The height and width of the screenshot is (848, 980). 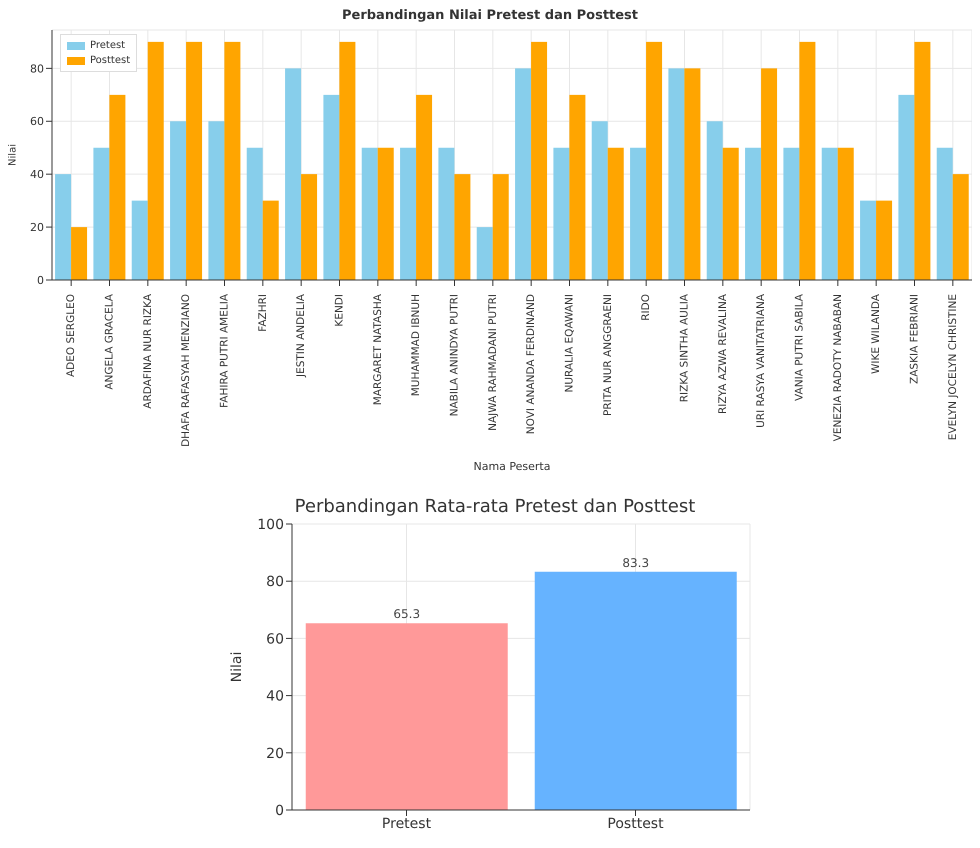 What do you see at coordinates (722, 353) in the screenshot?
I see `x-tick-label: RIZYA AZWA REVALINA` at bounding box center [722, 353].